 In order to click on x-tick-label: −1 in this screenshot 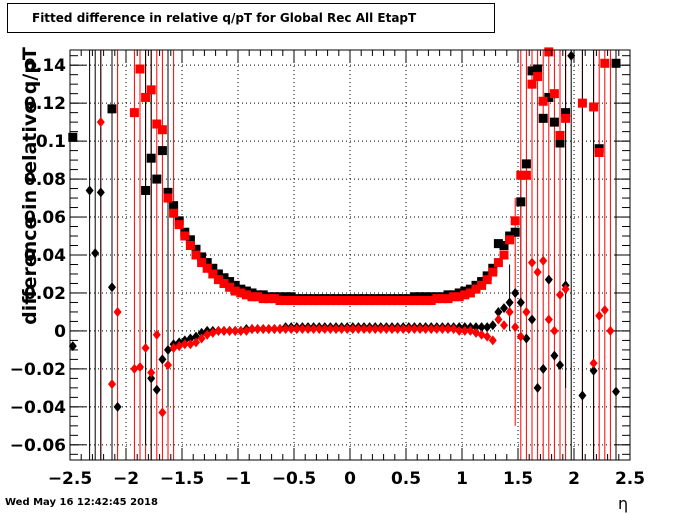, I will do `click(238, 479)`.